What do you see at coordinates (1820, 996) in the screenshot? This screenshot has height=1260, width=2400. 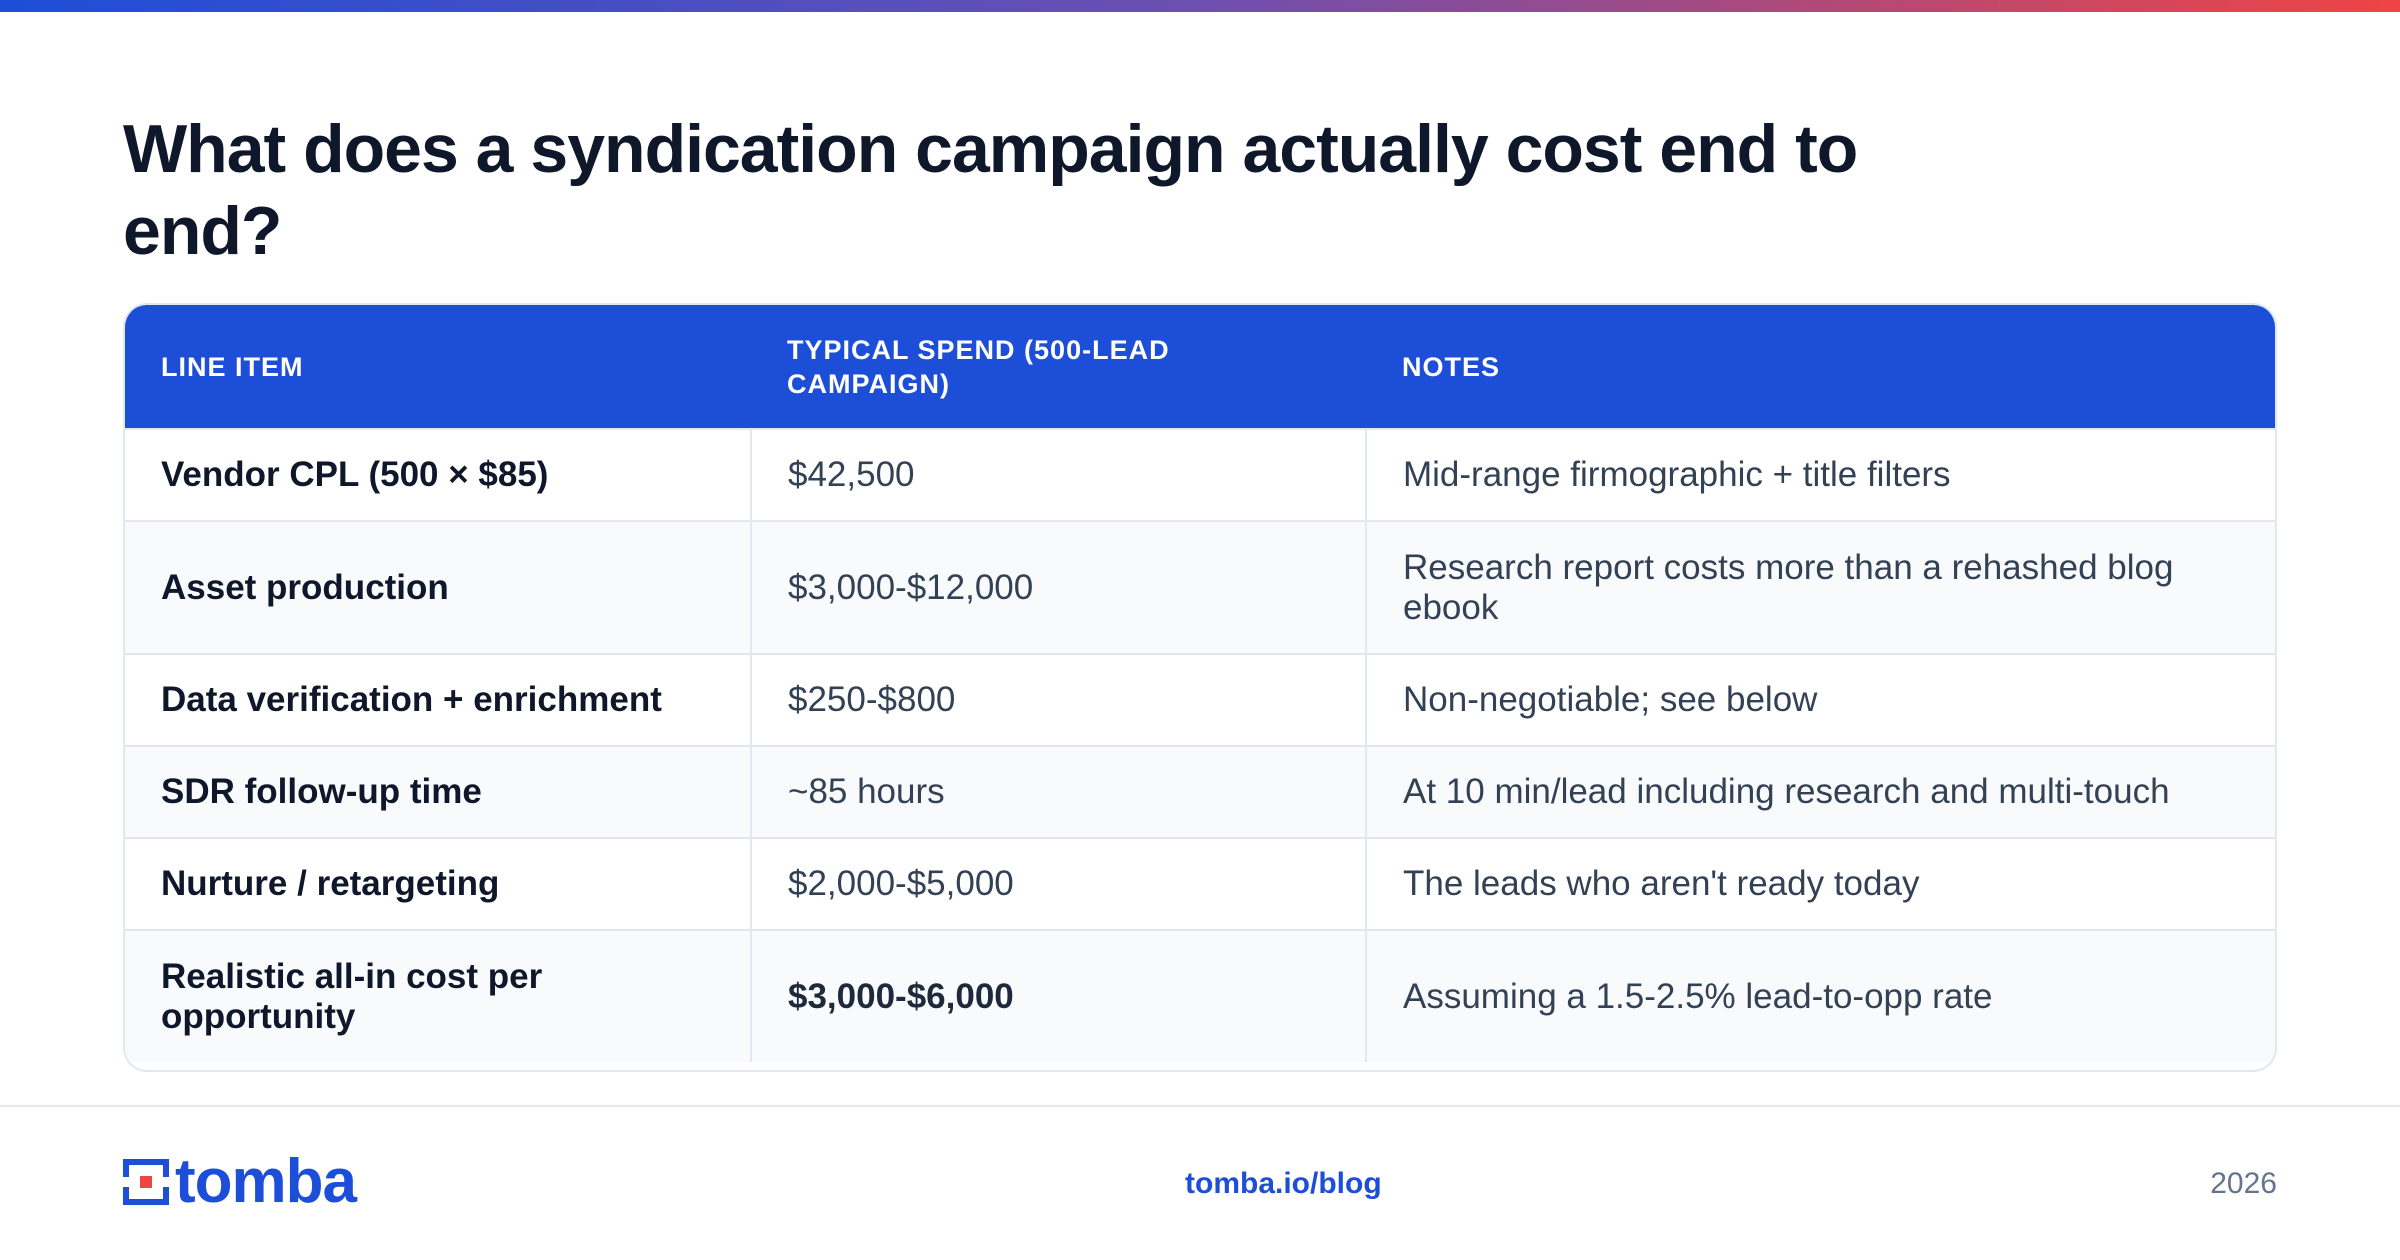 I see `row-notes: Assuming a 1.5-2.5% lead-to-opp rate` at bounding box center [1820, 996].